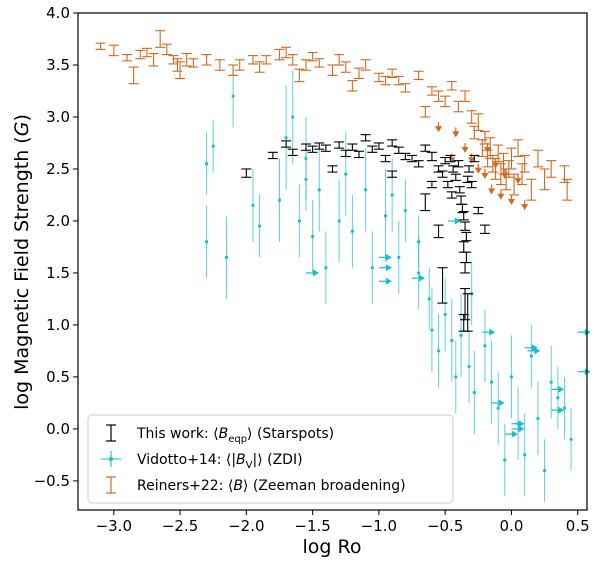  I want to click on y-tick-label: −0.5, so click(52, 481).